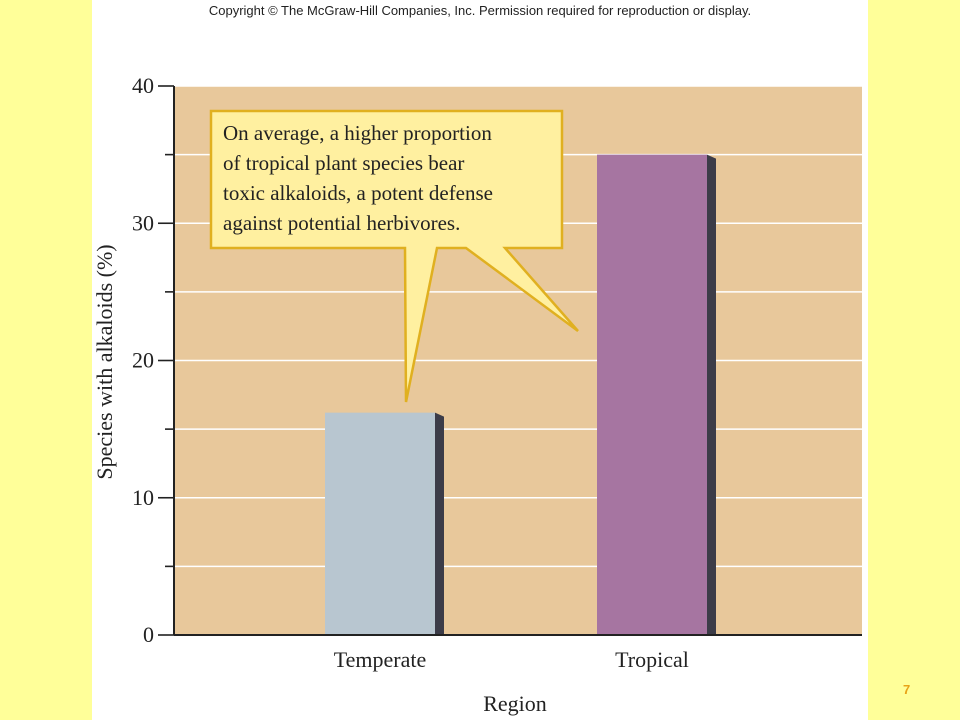 This screenshot has height=720, width=960. What do you see at coordinates (358, 193) in the screenshot?
I see `callout-text-line: toxic alkaloids, a potent defense` at bounding box center [358, 193].